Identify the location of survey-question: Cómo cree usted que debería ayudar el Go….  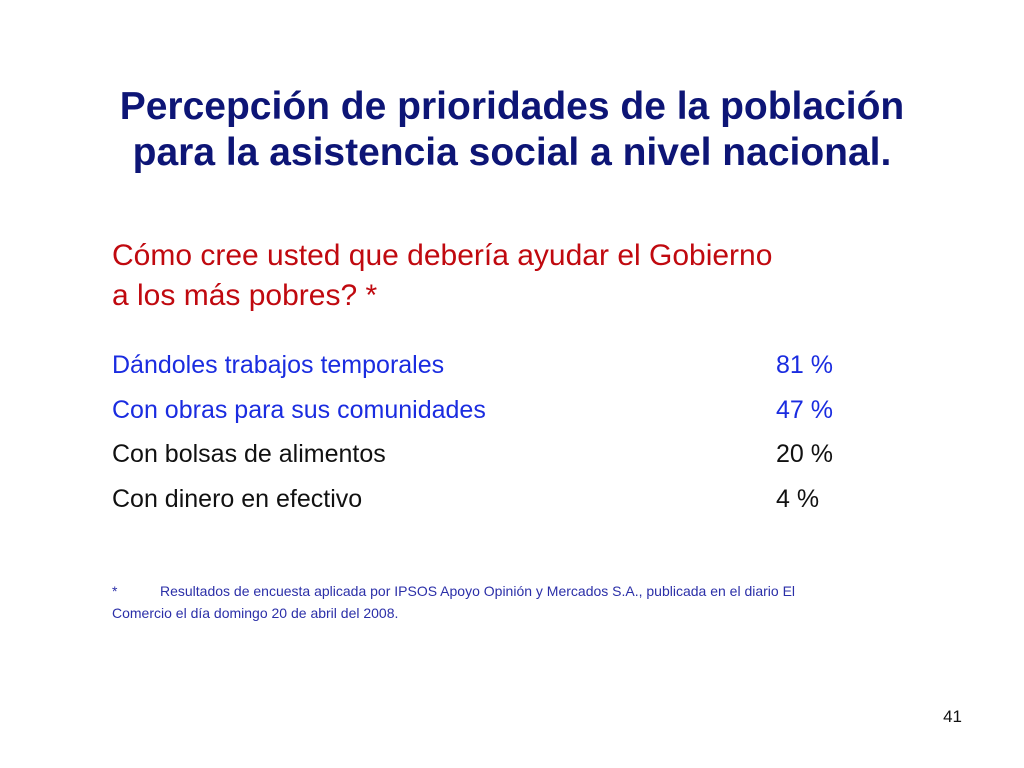
(542, 276).